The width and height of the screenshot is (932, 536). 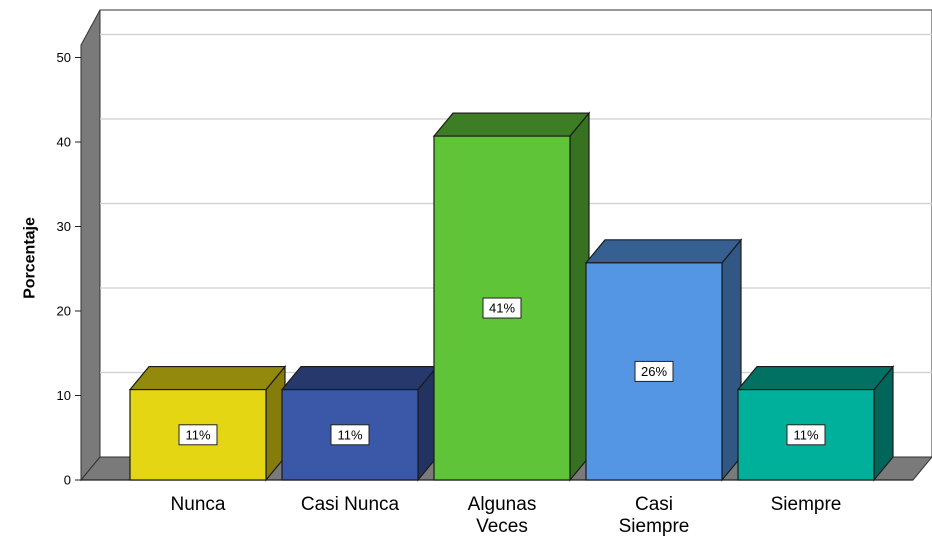 I want to click on x-category-label: Algunas Veces, so click(x=502, y=515).